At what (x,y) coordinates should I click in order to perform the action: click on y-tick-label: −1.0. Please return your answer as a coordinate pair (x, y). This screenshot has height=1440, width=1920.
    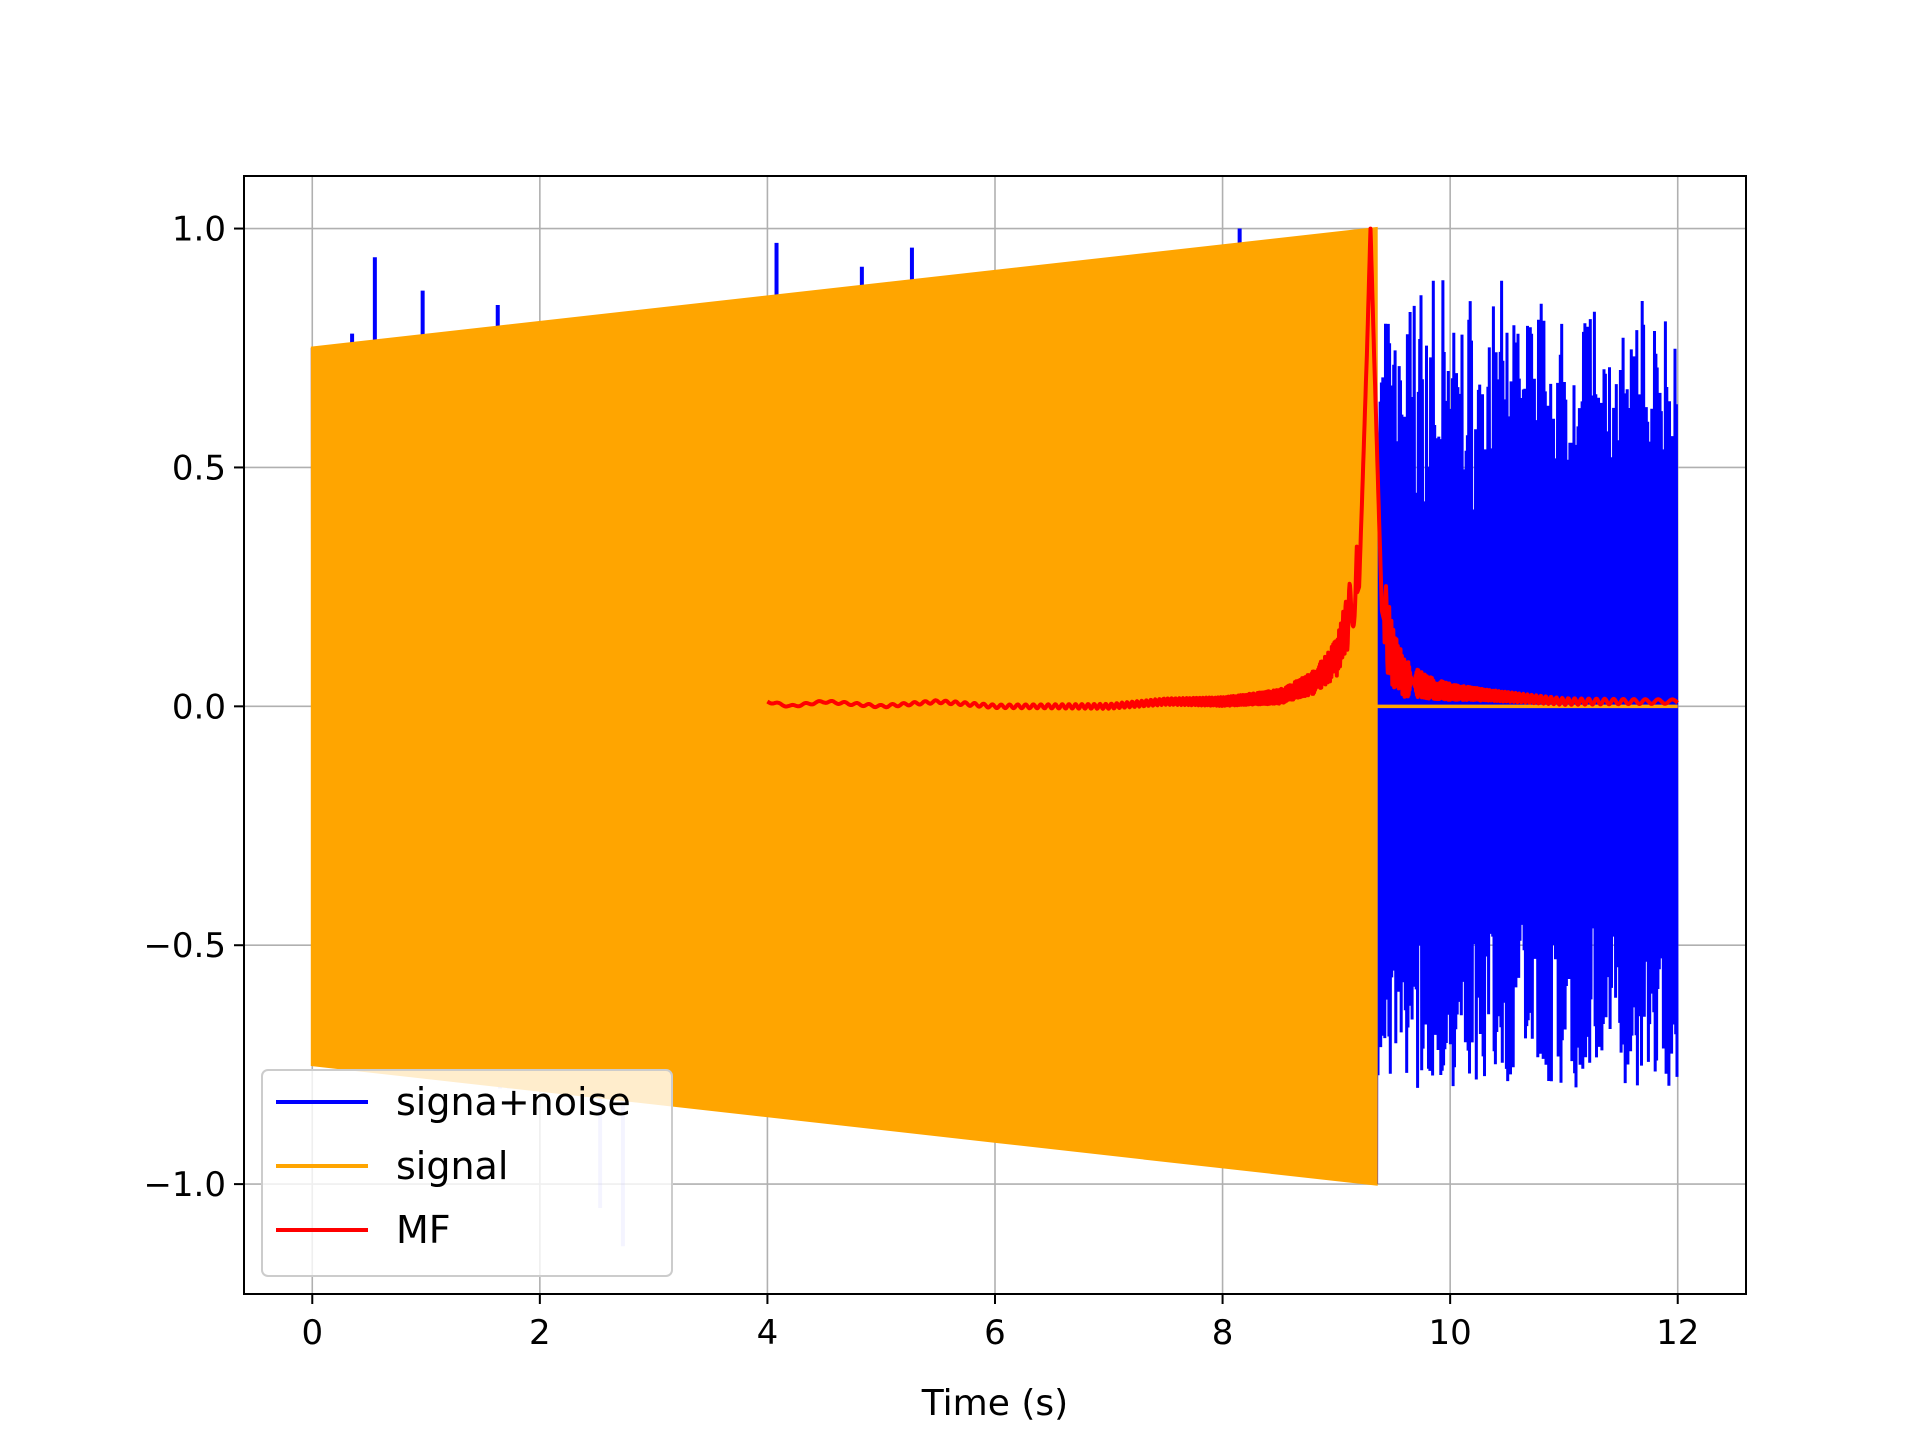
    Looking at the image, I should click on (184, 1185).